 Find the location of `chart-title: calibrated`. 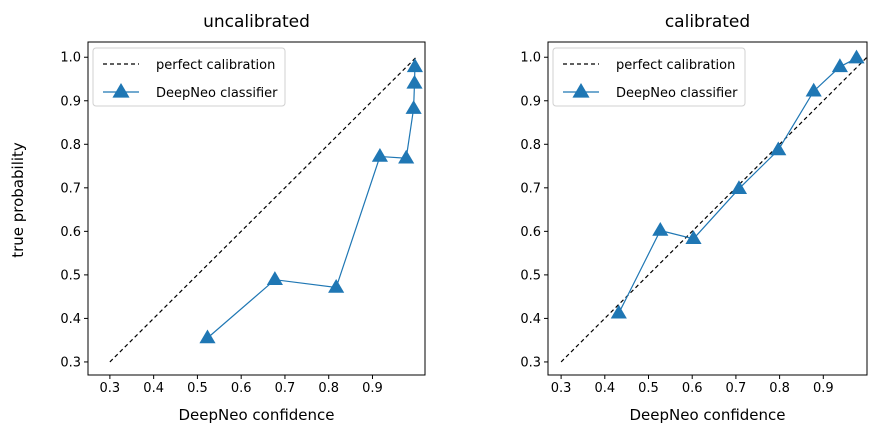

chart-title: calibrated is located at coordinates (707, 22).